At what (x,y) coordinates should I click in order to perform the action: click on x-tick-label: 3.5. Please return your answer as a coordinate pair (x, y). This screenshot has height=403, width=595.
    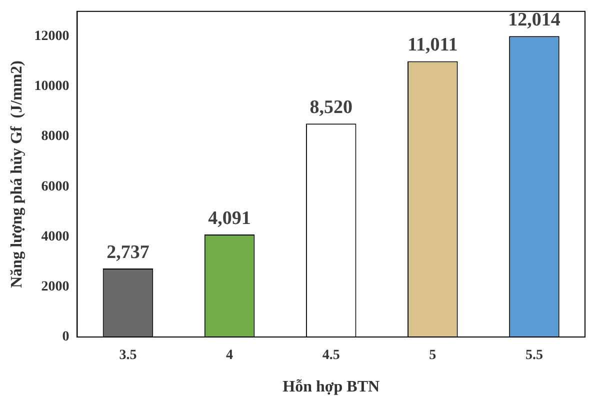
    Looking at the image, I should click on (128, 356).